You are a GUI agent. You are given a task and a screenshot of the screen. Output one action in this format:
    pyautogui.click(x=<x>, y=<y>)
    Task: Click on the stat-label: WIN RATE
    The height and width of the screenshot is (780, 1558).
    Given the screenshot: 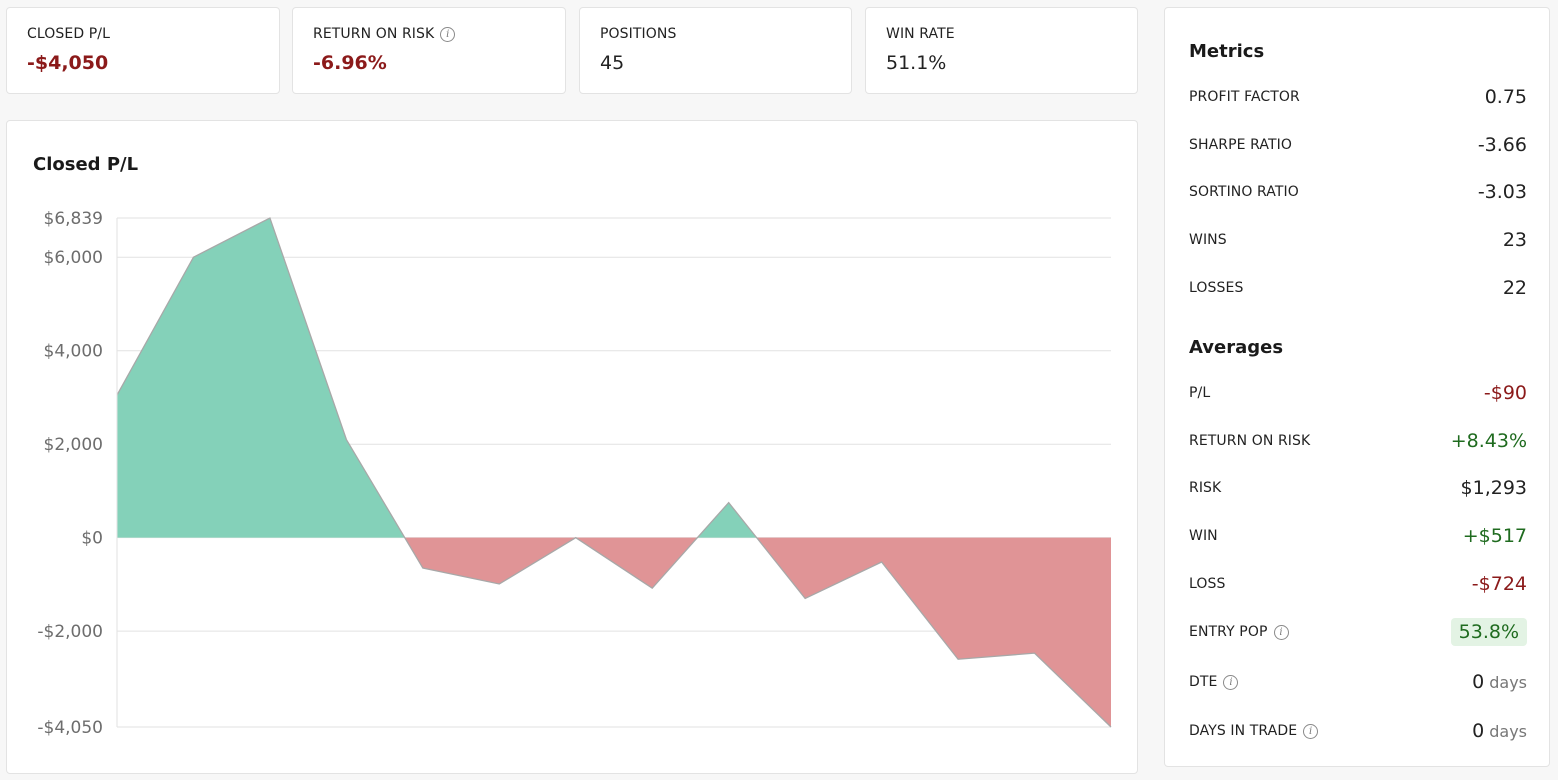 What is the action you would take?
    pyautogui.click(x=920, y=34)
    